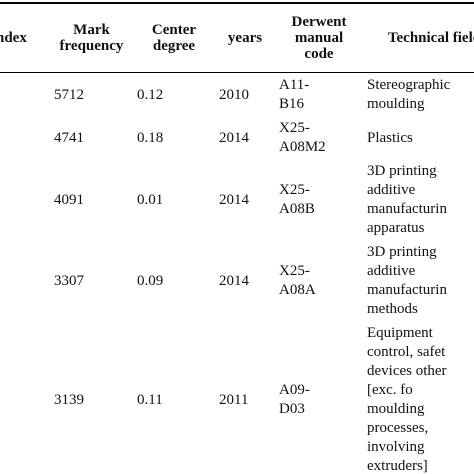  Describe the element at coordinates (398, 428) in the screenshot. I see `field-line: processes,` at that location.